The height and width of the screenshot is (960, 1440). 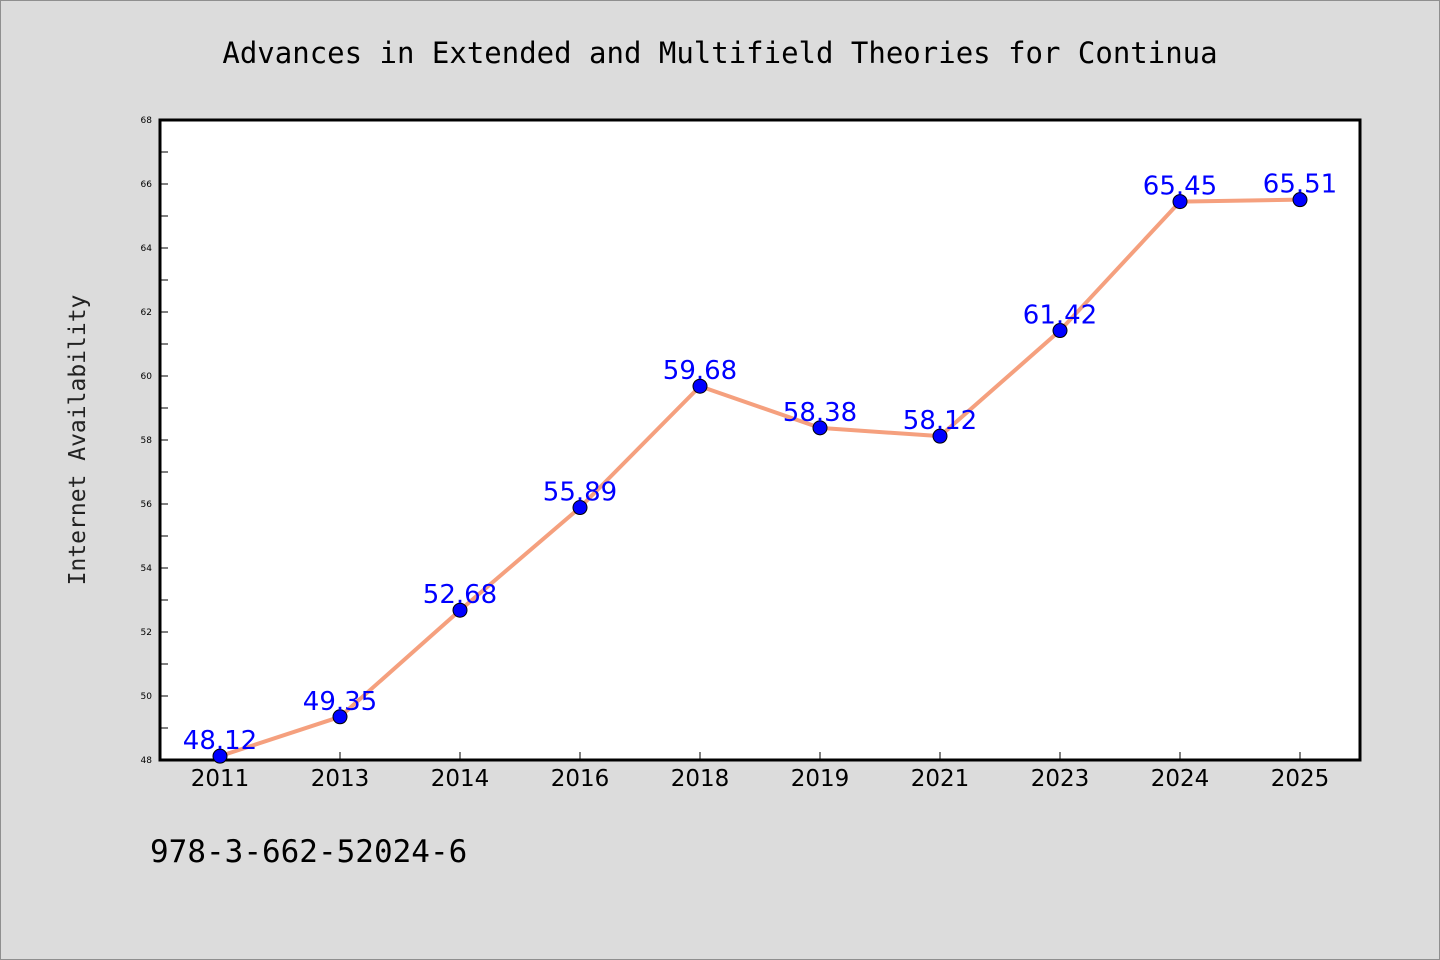 I want to click on y-tick-label: 64, so click(x=147, y=249).